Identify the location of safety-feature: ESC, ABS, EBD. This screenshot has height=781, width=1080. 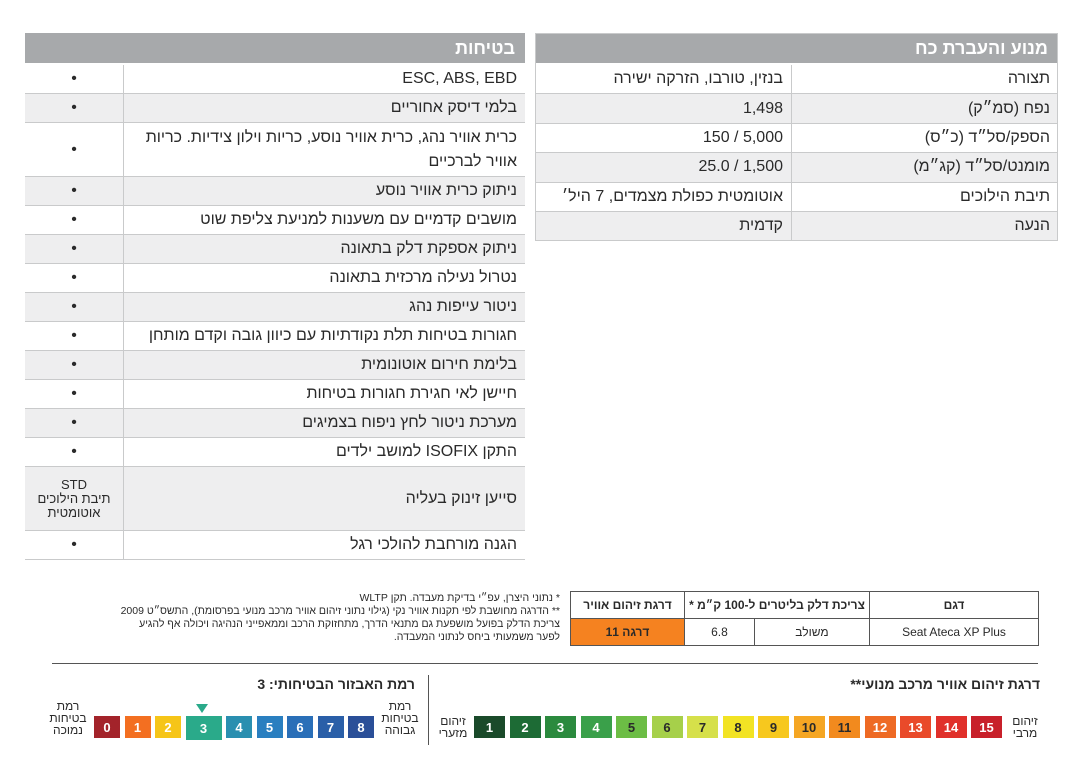
(324, 79).